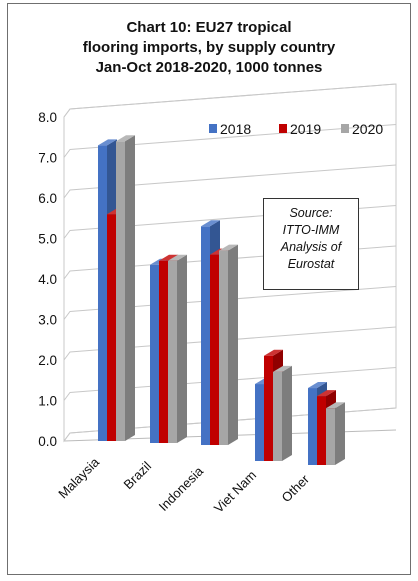  I want to click on x-axis-ticks: Malaysia Brazil Indonesia Viet Nam Other, so click(183, 485).